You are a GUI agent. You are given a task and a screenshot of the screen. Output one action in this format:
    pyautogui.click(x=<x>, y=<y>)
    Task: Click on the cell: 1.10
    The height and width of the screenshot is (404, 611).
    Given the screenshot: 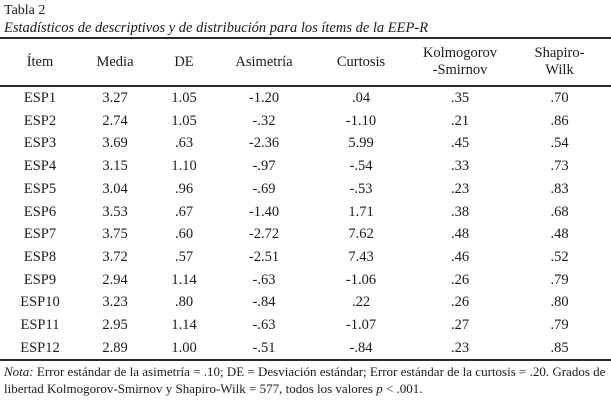 What is the action you would take?
    pyautogui.click(x=184, y=166)
    